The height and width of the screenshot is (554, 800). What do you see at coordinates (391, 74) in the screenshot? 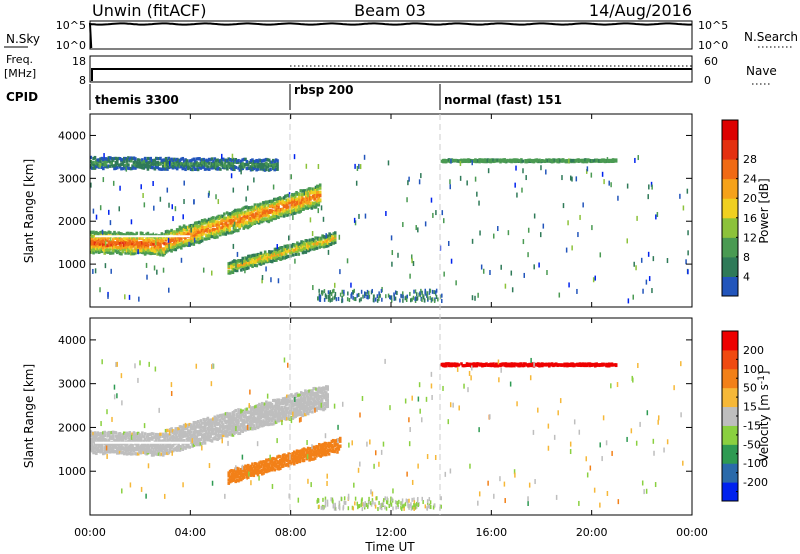
I see `freq-series` at bounding box center [391, 74].